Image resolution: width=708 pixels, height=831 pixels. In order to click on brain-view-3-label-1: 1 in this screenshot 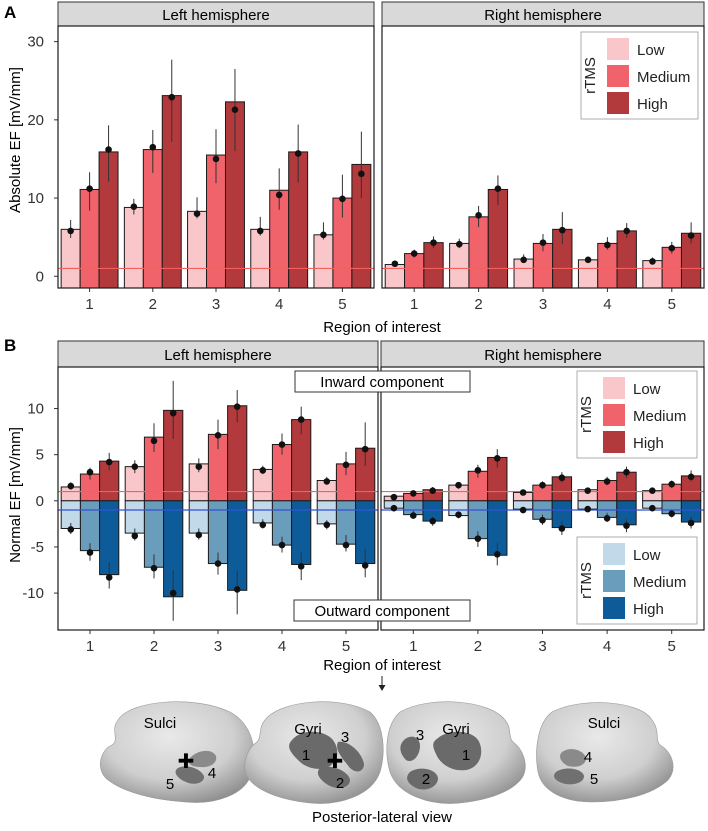, I will do `click(466, 755)`.